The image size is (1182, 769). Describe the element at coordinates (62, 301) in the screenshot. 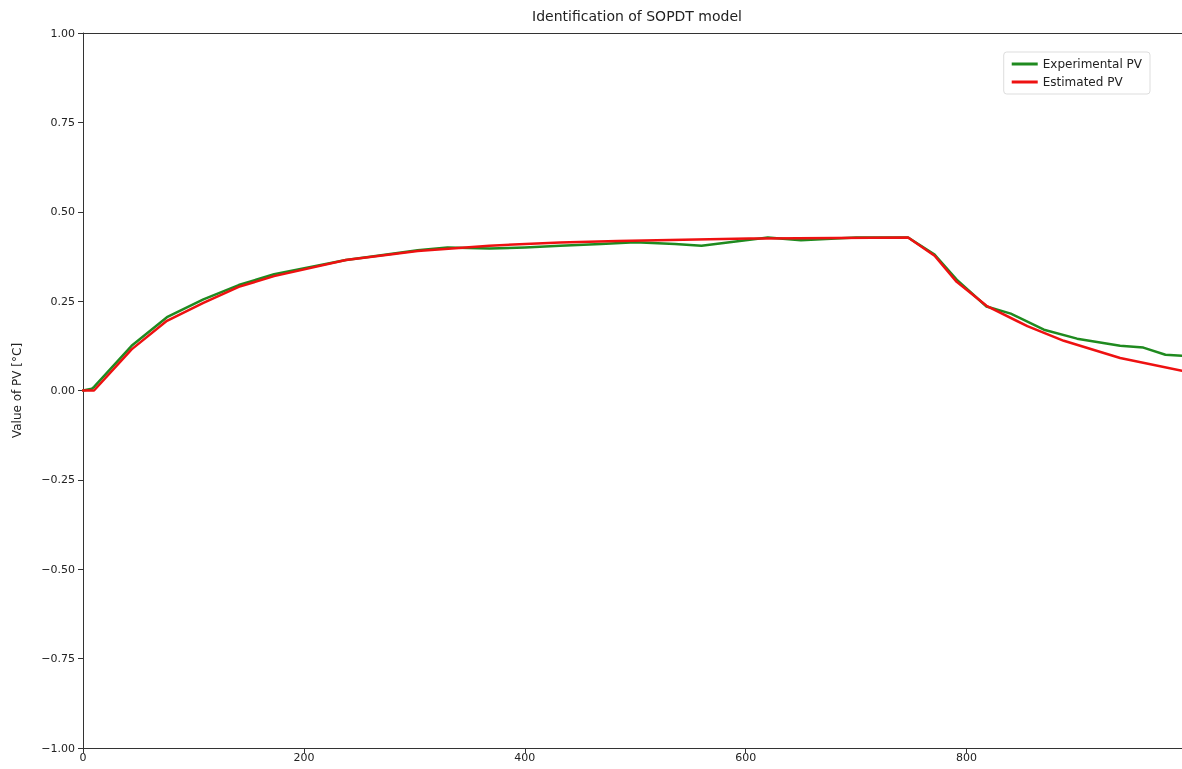

I see `y-tick-label: 0.25` at that location.